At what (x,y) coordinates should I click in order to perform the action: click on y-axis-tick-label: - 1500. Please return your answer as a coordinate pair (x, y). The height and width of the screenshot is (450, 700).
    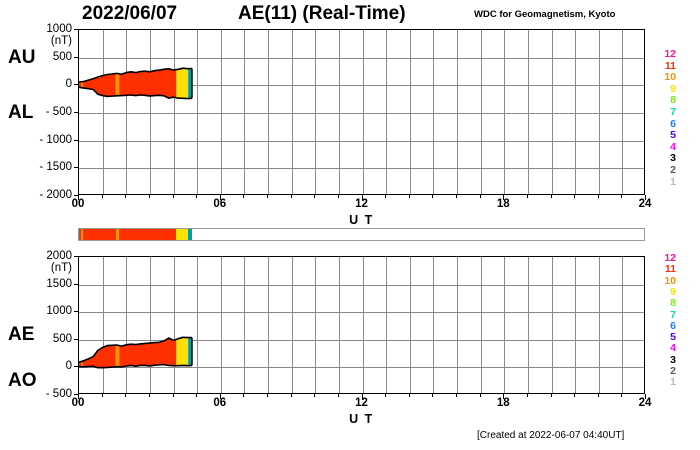
    Looking at the image, I should click on (55, 167).